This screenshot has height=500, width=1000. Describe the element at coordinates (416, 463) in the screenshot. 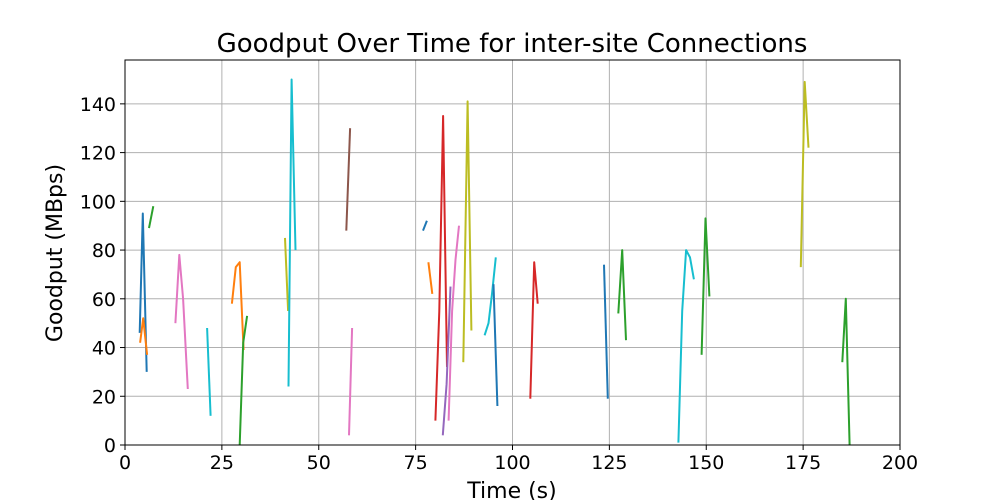

I see `x-tick-label: 75` at that location.